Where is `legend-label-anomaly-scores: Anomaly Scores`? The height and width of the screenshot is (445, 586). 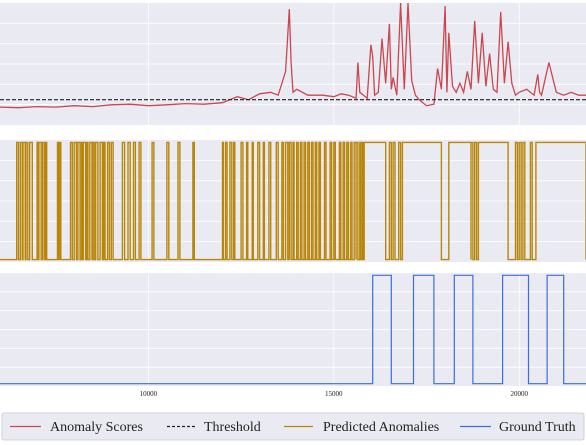
legend-label-anomaly-scores: Anomaly Scores is located at coordinates (96, 427).